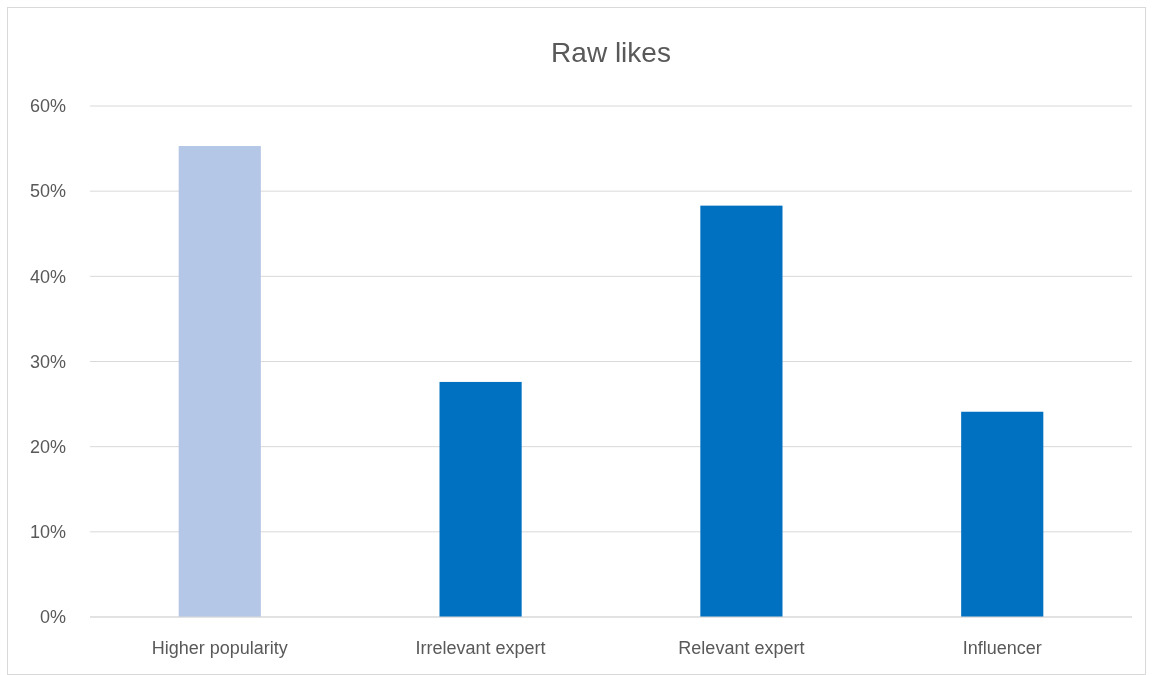 Image resolution: width=1153 pixels, height=675 pixels. I want to click on x-tick-label: Influencer, so click(1002, 648).